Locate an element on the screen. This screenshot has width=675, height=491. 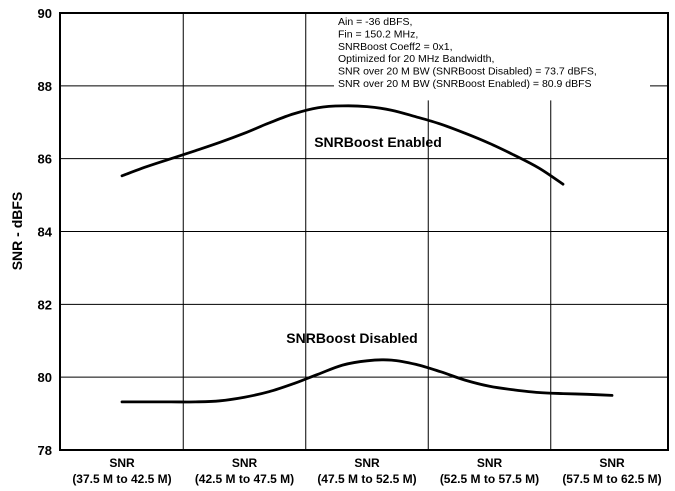
annotation-line: Fin = 150.2 MHz, is located at coordinates (378, 34).